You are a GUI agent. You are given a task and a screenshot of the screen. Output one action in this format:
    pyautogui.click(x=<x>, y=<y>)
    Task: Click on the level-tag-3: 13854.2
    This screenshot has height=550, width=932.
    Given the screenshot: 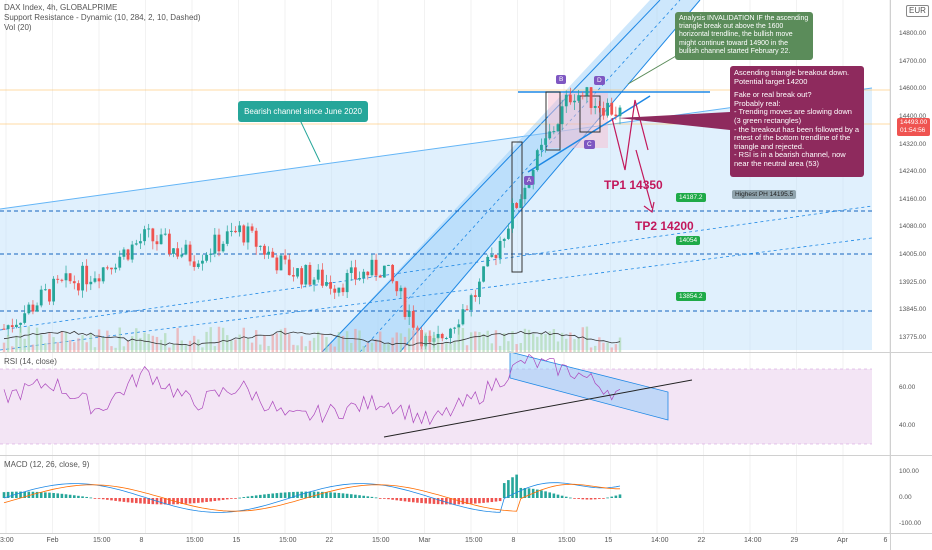 What is the action you would take?
    pyautogui.click(x=691, y=296)
    